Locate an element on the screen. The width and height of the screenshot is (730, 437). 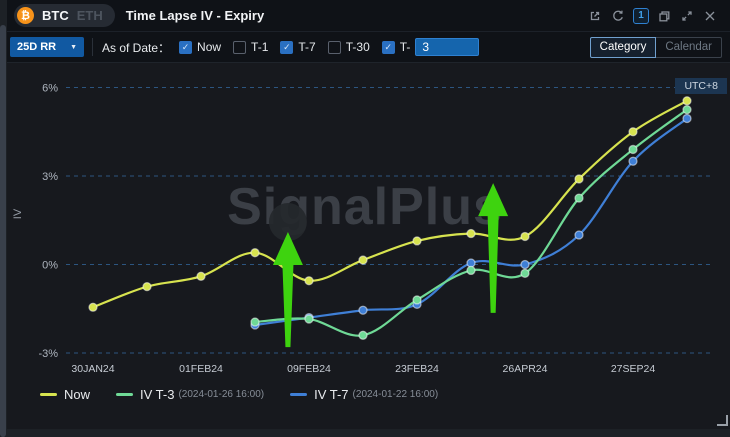
checkbox-label: T-1 is located at coordinates (260, 47).